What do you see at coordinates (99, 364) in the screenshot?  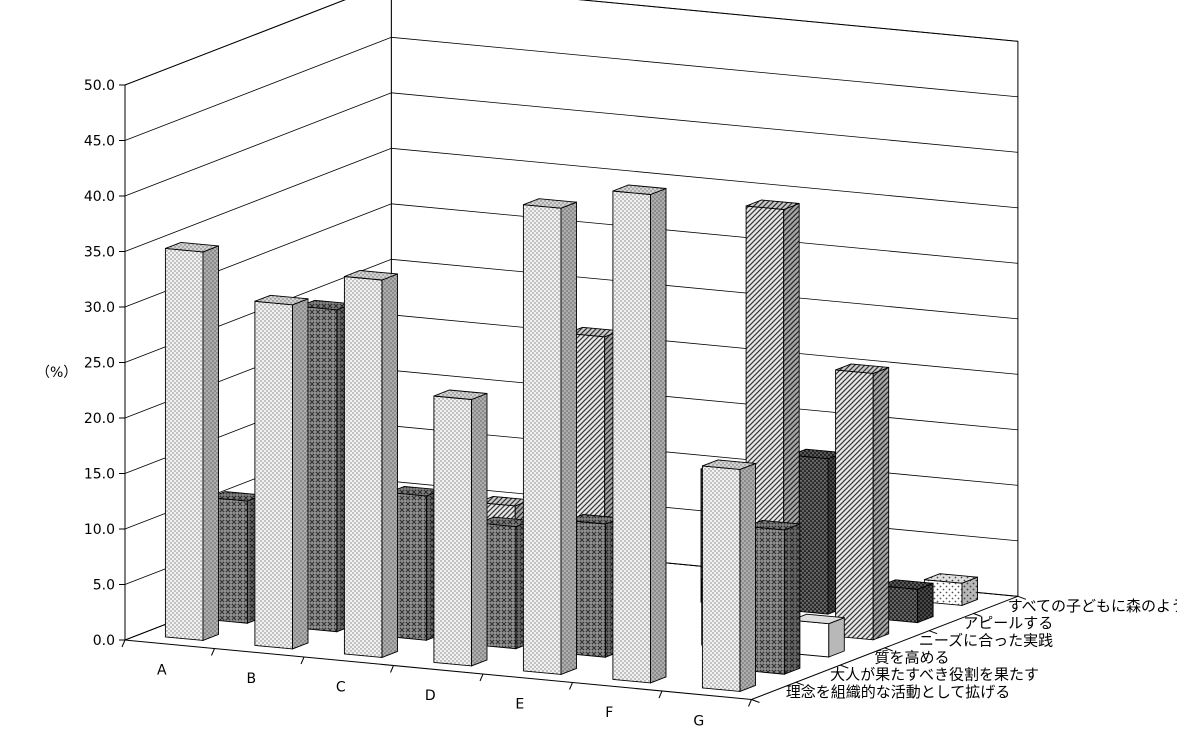 I see `y-tick-label: 25.0` at bounding box center [99, 364].